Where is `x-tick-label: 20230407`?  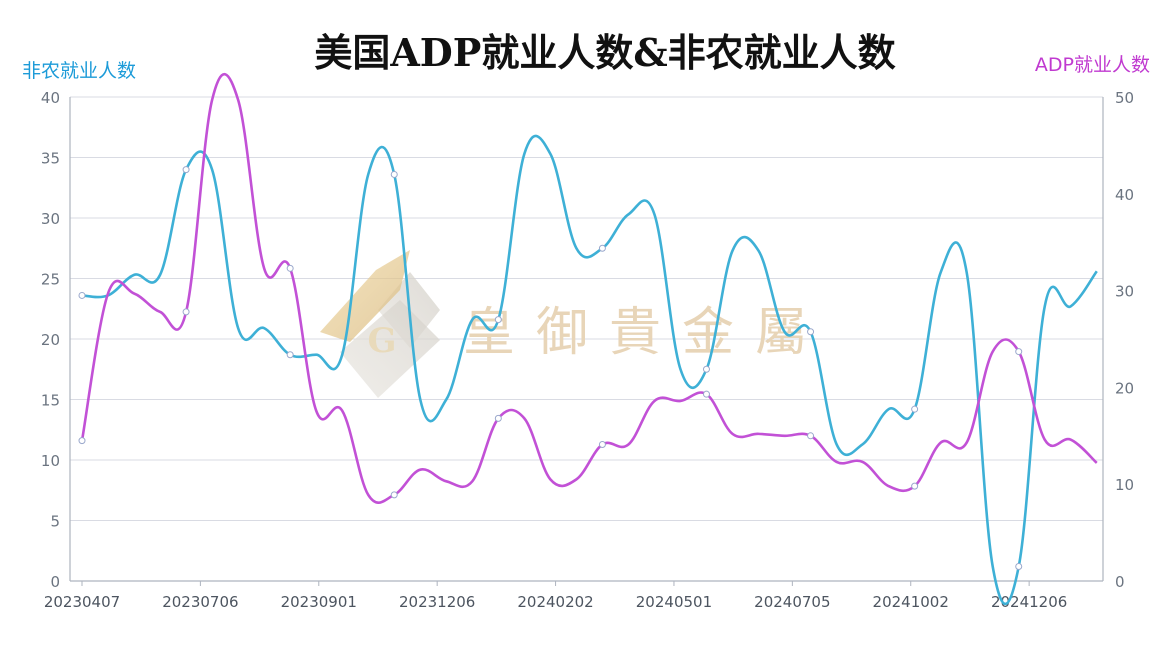 x-tick-label: 20230407 is located at coordinates (82, 602).